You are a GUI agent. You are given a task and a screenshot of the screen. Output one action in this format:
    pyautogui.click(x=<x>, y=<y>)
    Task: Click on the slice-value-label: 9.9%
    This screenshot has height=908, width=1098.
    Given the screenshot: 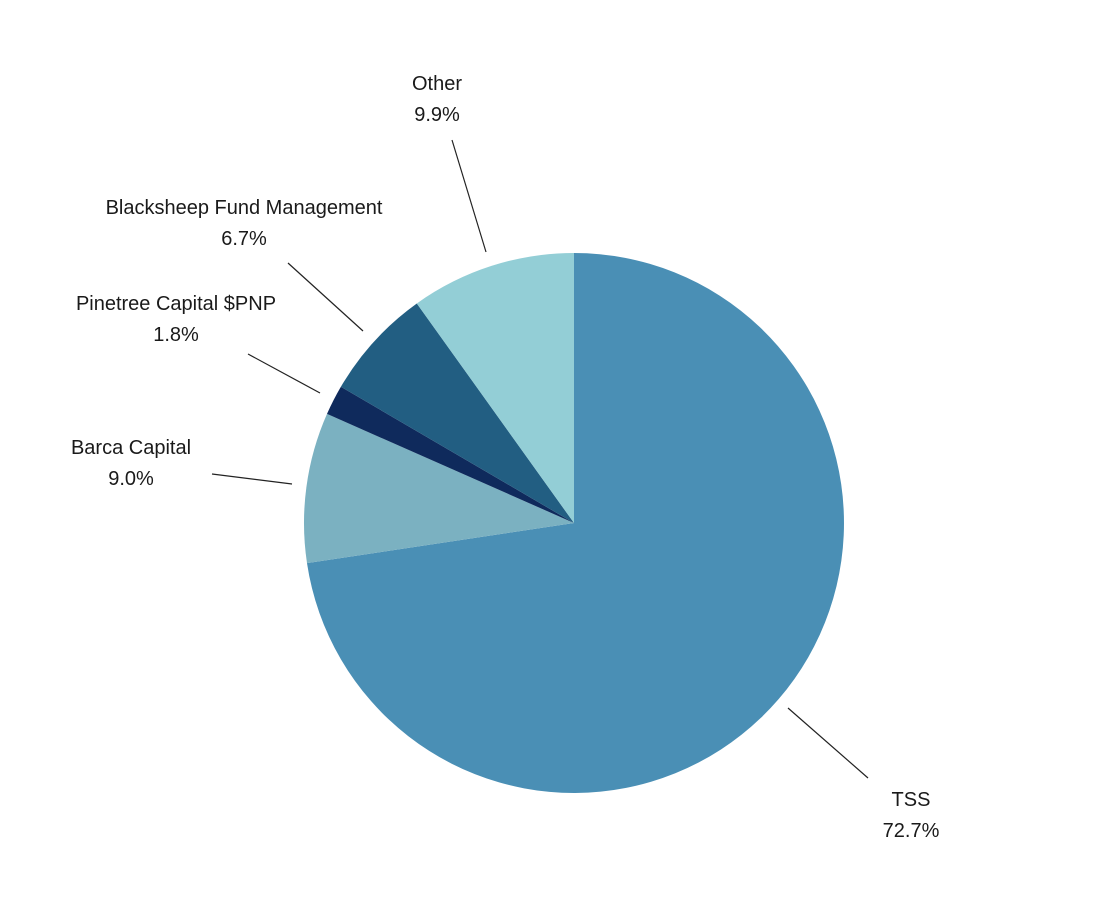 What is the action you would take?
    pyautogui.click(x=437, y=115)
    